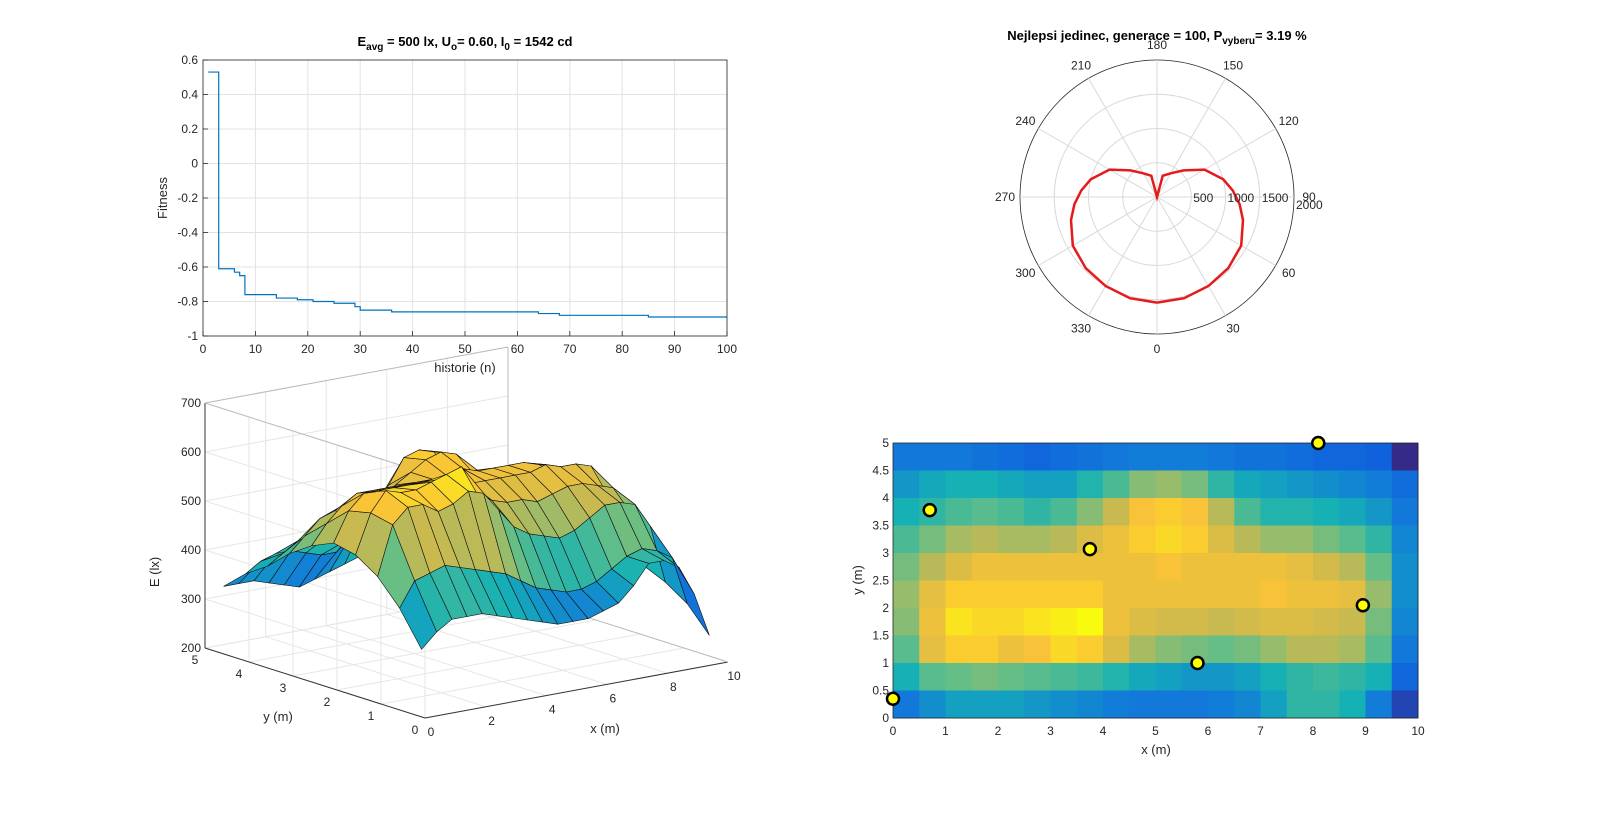 The height and width of the screenshot is (824, 1600). I want to click on x-tick-label: 60, so click(518, 349).